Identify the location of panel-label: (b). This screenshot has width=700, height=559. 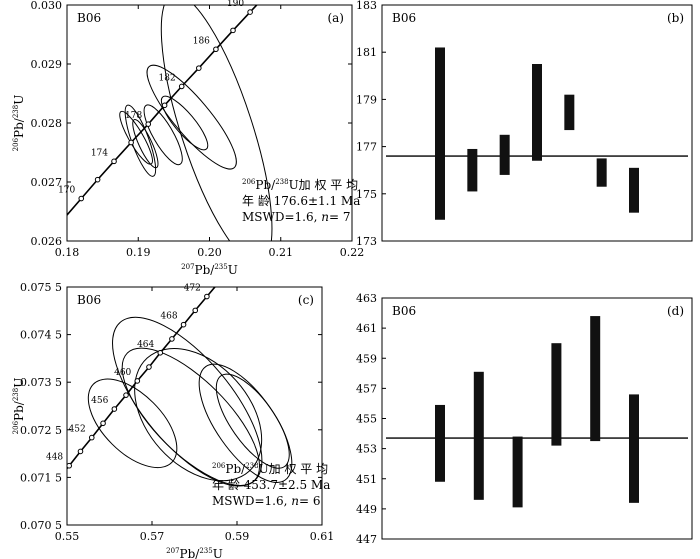
(675, 18).